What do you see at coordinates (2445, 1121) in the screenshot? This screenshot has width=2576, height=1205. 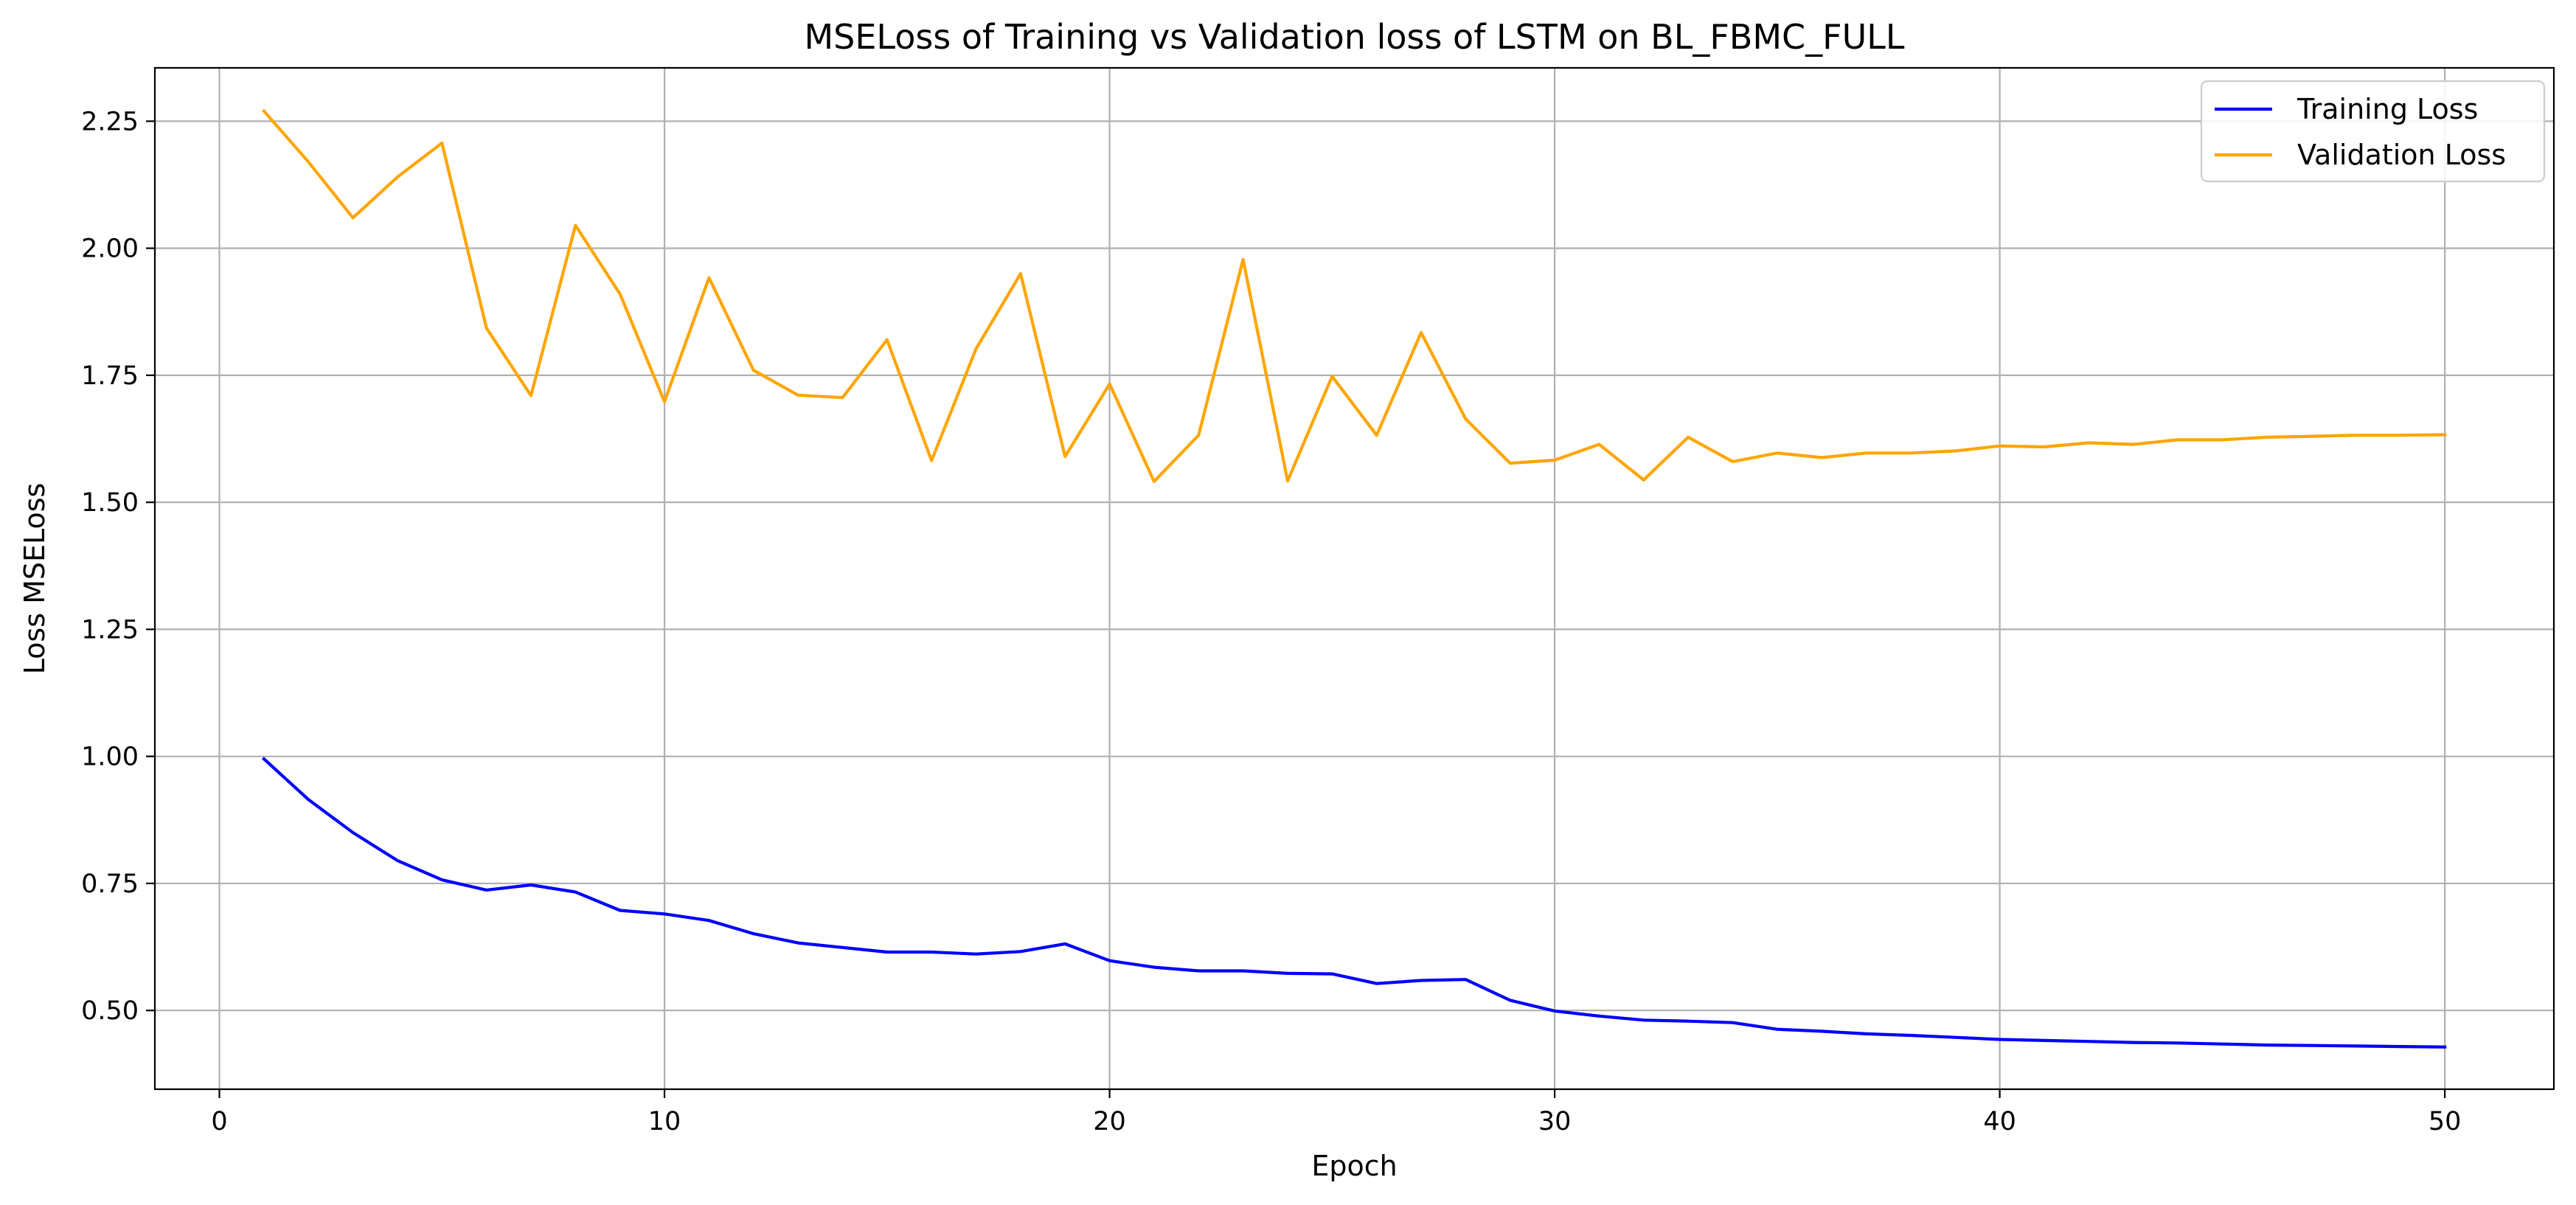 I see `x-tick-label: 50` at bounding box center [2445, 1121].